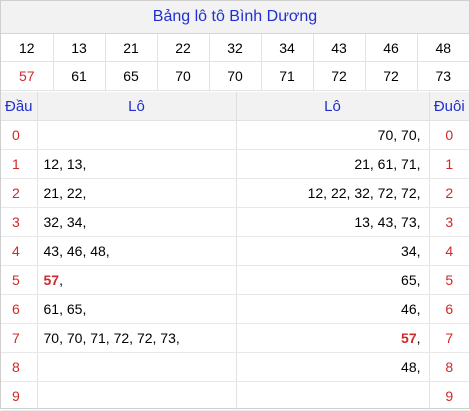 The image size is (470, 411). Describe the element at coordinates (449, 251) in the screenshot. I see `duoi-cell: 4` at that location.